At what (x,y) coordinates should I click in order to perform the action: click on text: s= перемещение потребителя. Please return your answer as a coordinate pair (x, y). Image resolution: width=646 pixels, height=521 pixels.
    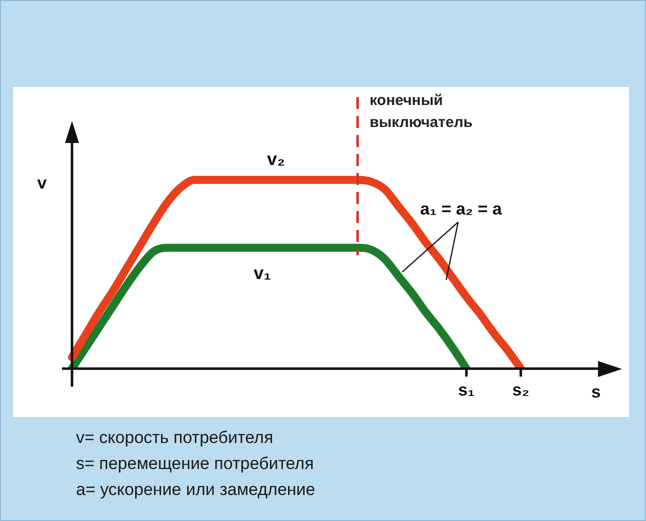
    Looking at the image, I should click on (195, 464).